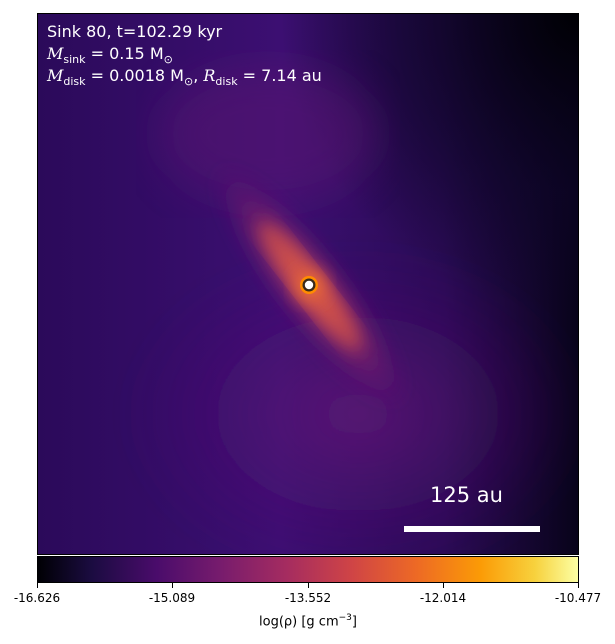  I want to click on rdisk-subscript: disk, so click(226, 81).